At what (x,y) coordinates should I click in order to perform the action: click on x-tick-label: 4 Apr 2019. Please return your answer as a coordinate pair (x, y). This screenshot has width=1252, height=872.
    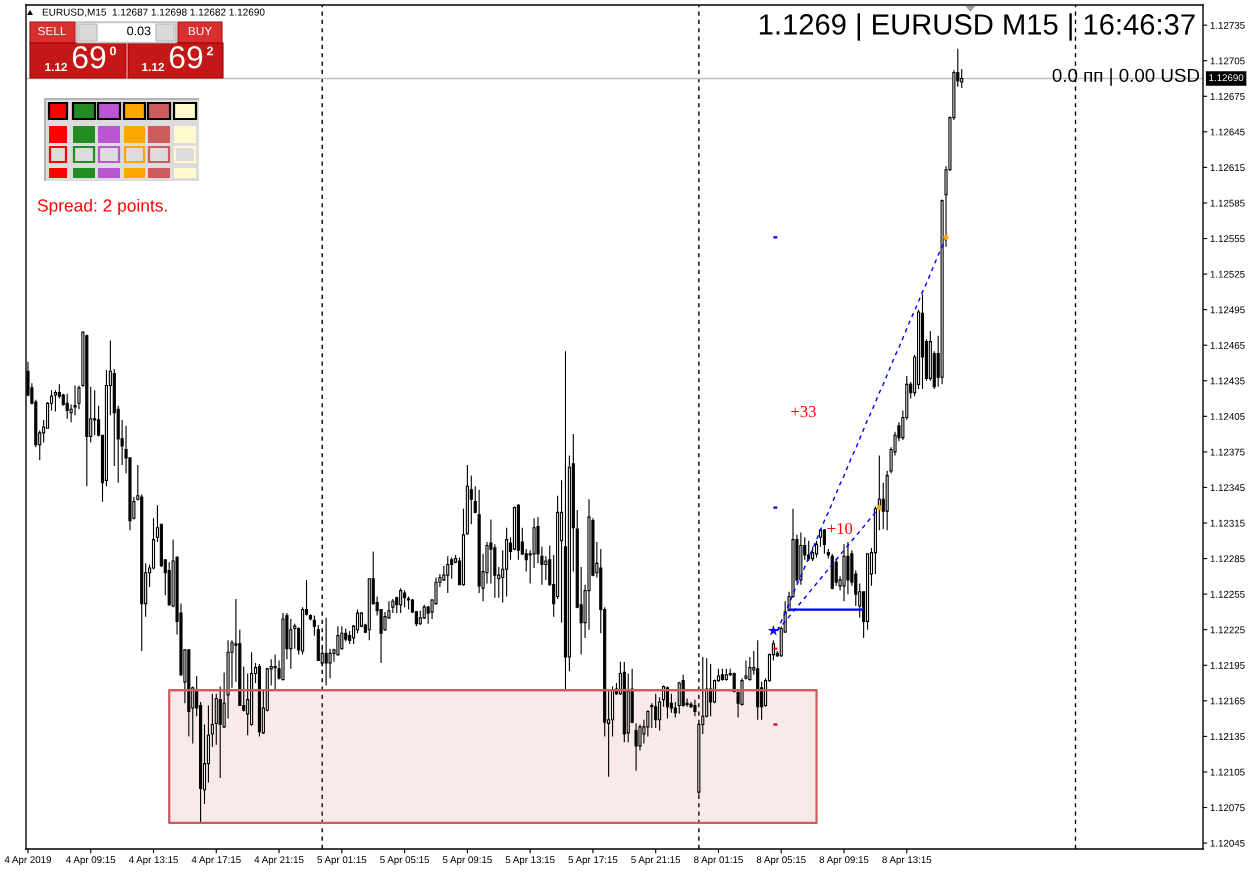
    Looking at the image, I should click on (28, 861).